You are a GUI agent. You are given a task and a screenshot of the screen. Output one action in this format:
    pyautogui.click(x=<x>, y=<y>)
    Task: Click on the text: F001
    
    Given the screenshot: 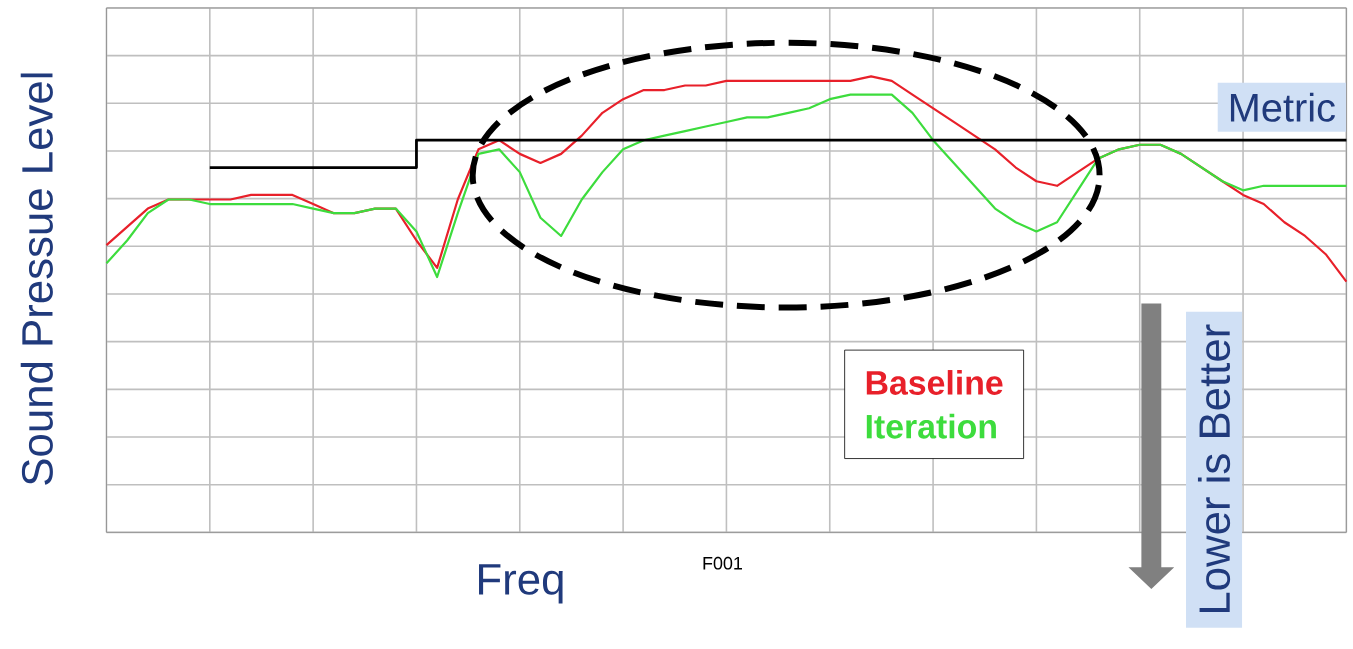 What is the action you would take?
    pyautogui.click(x=722, y=563)
    